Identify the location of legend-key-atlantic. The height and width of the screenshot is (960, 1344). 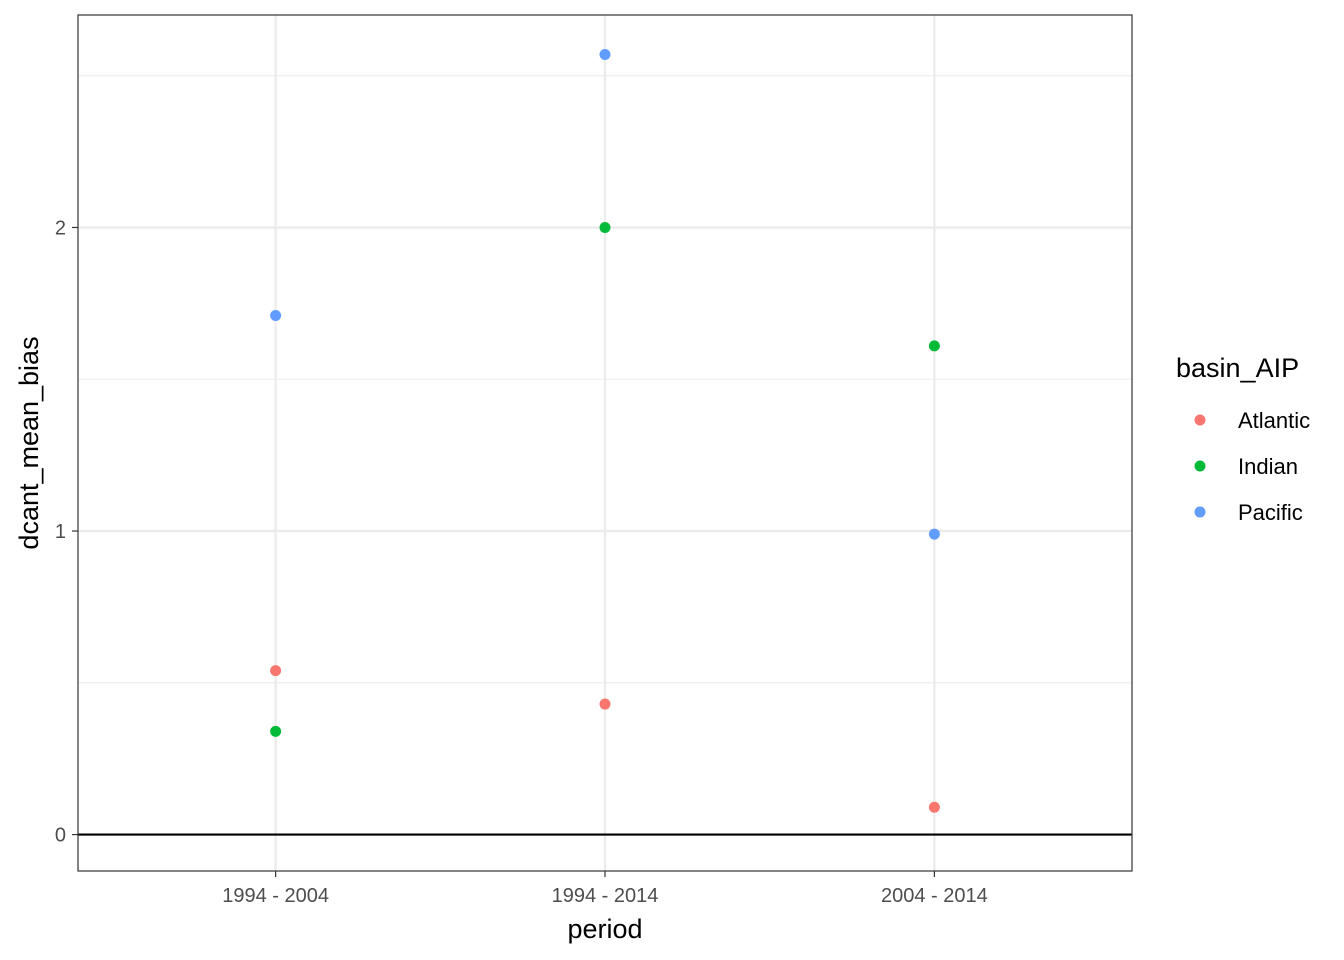
(1200, 420).